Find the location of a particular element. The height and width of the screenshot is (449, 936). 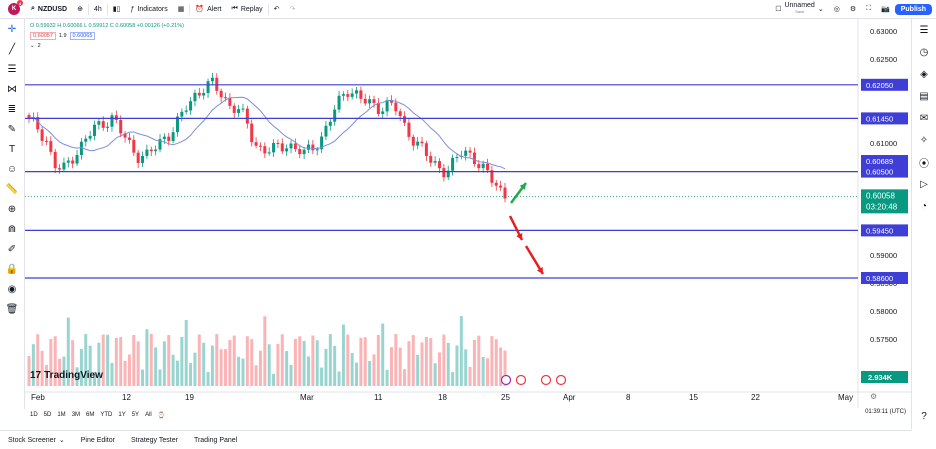

pencil-lock-icon: ✐ is located at coordinates (12, 249).